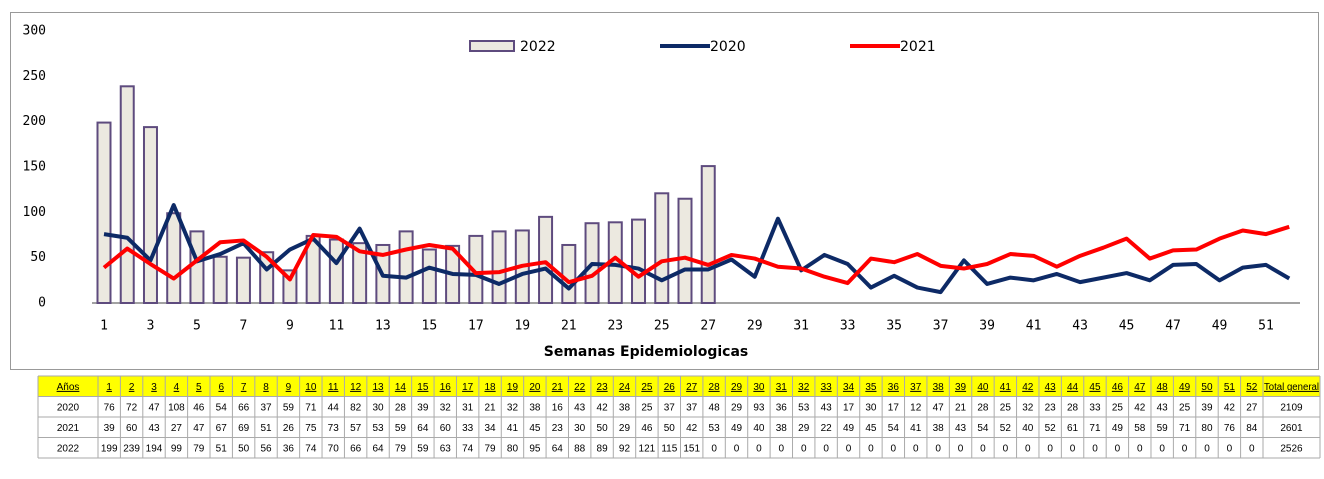 This screenshot has width=1324, height=479. Describe the element at coordinates (801, 326) in the screenshot. I see `x-tick-label: 31` at that location.